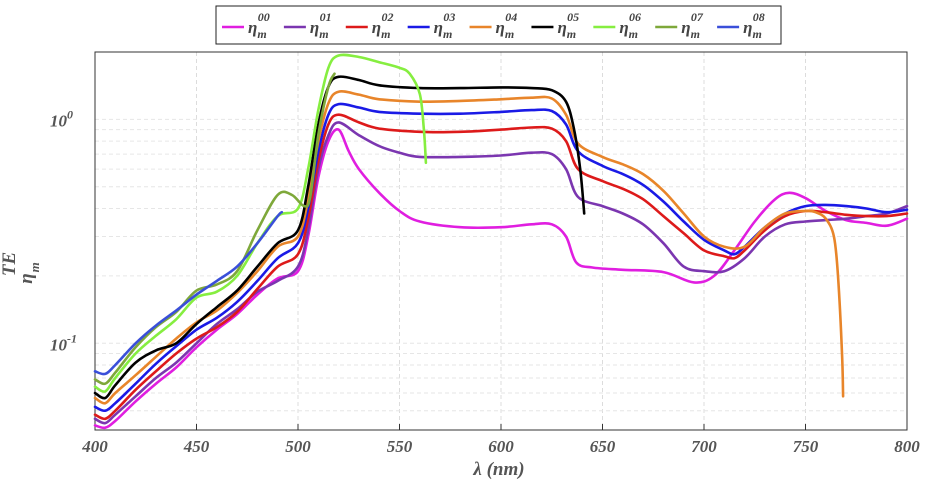  I want to click on legend-box, so click(498, 25).